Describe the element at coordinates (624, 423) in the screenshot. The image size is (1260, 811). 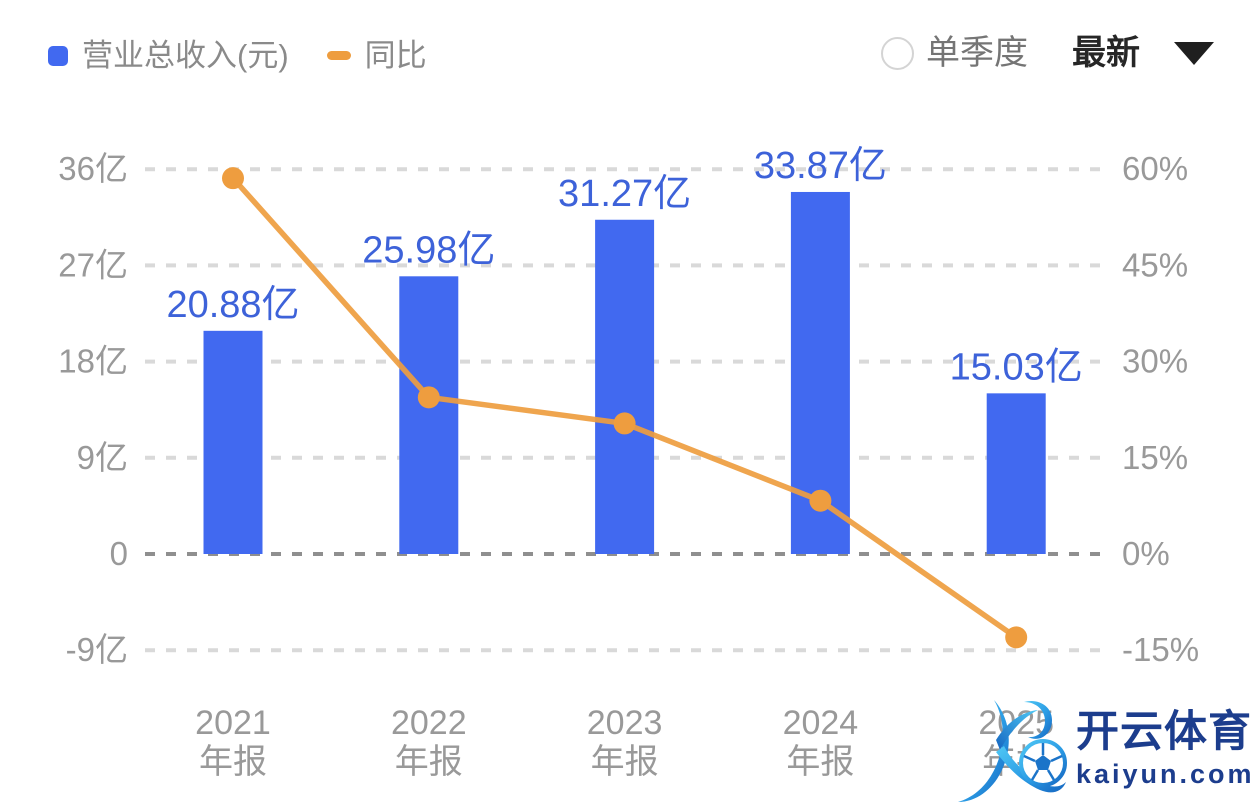
I see `yoy-point-2023年报` at that location.